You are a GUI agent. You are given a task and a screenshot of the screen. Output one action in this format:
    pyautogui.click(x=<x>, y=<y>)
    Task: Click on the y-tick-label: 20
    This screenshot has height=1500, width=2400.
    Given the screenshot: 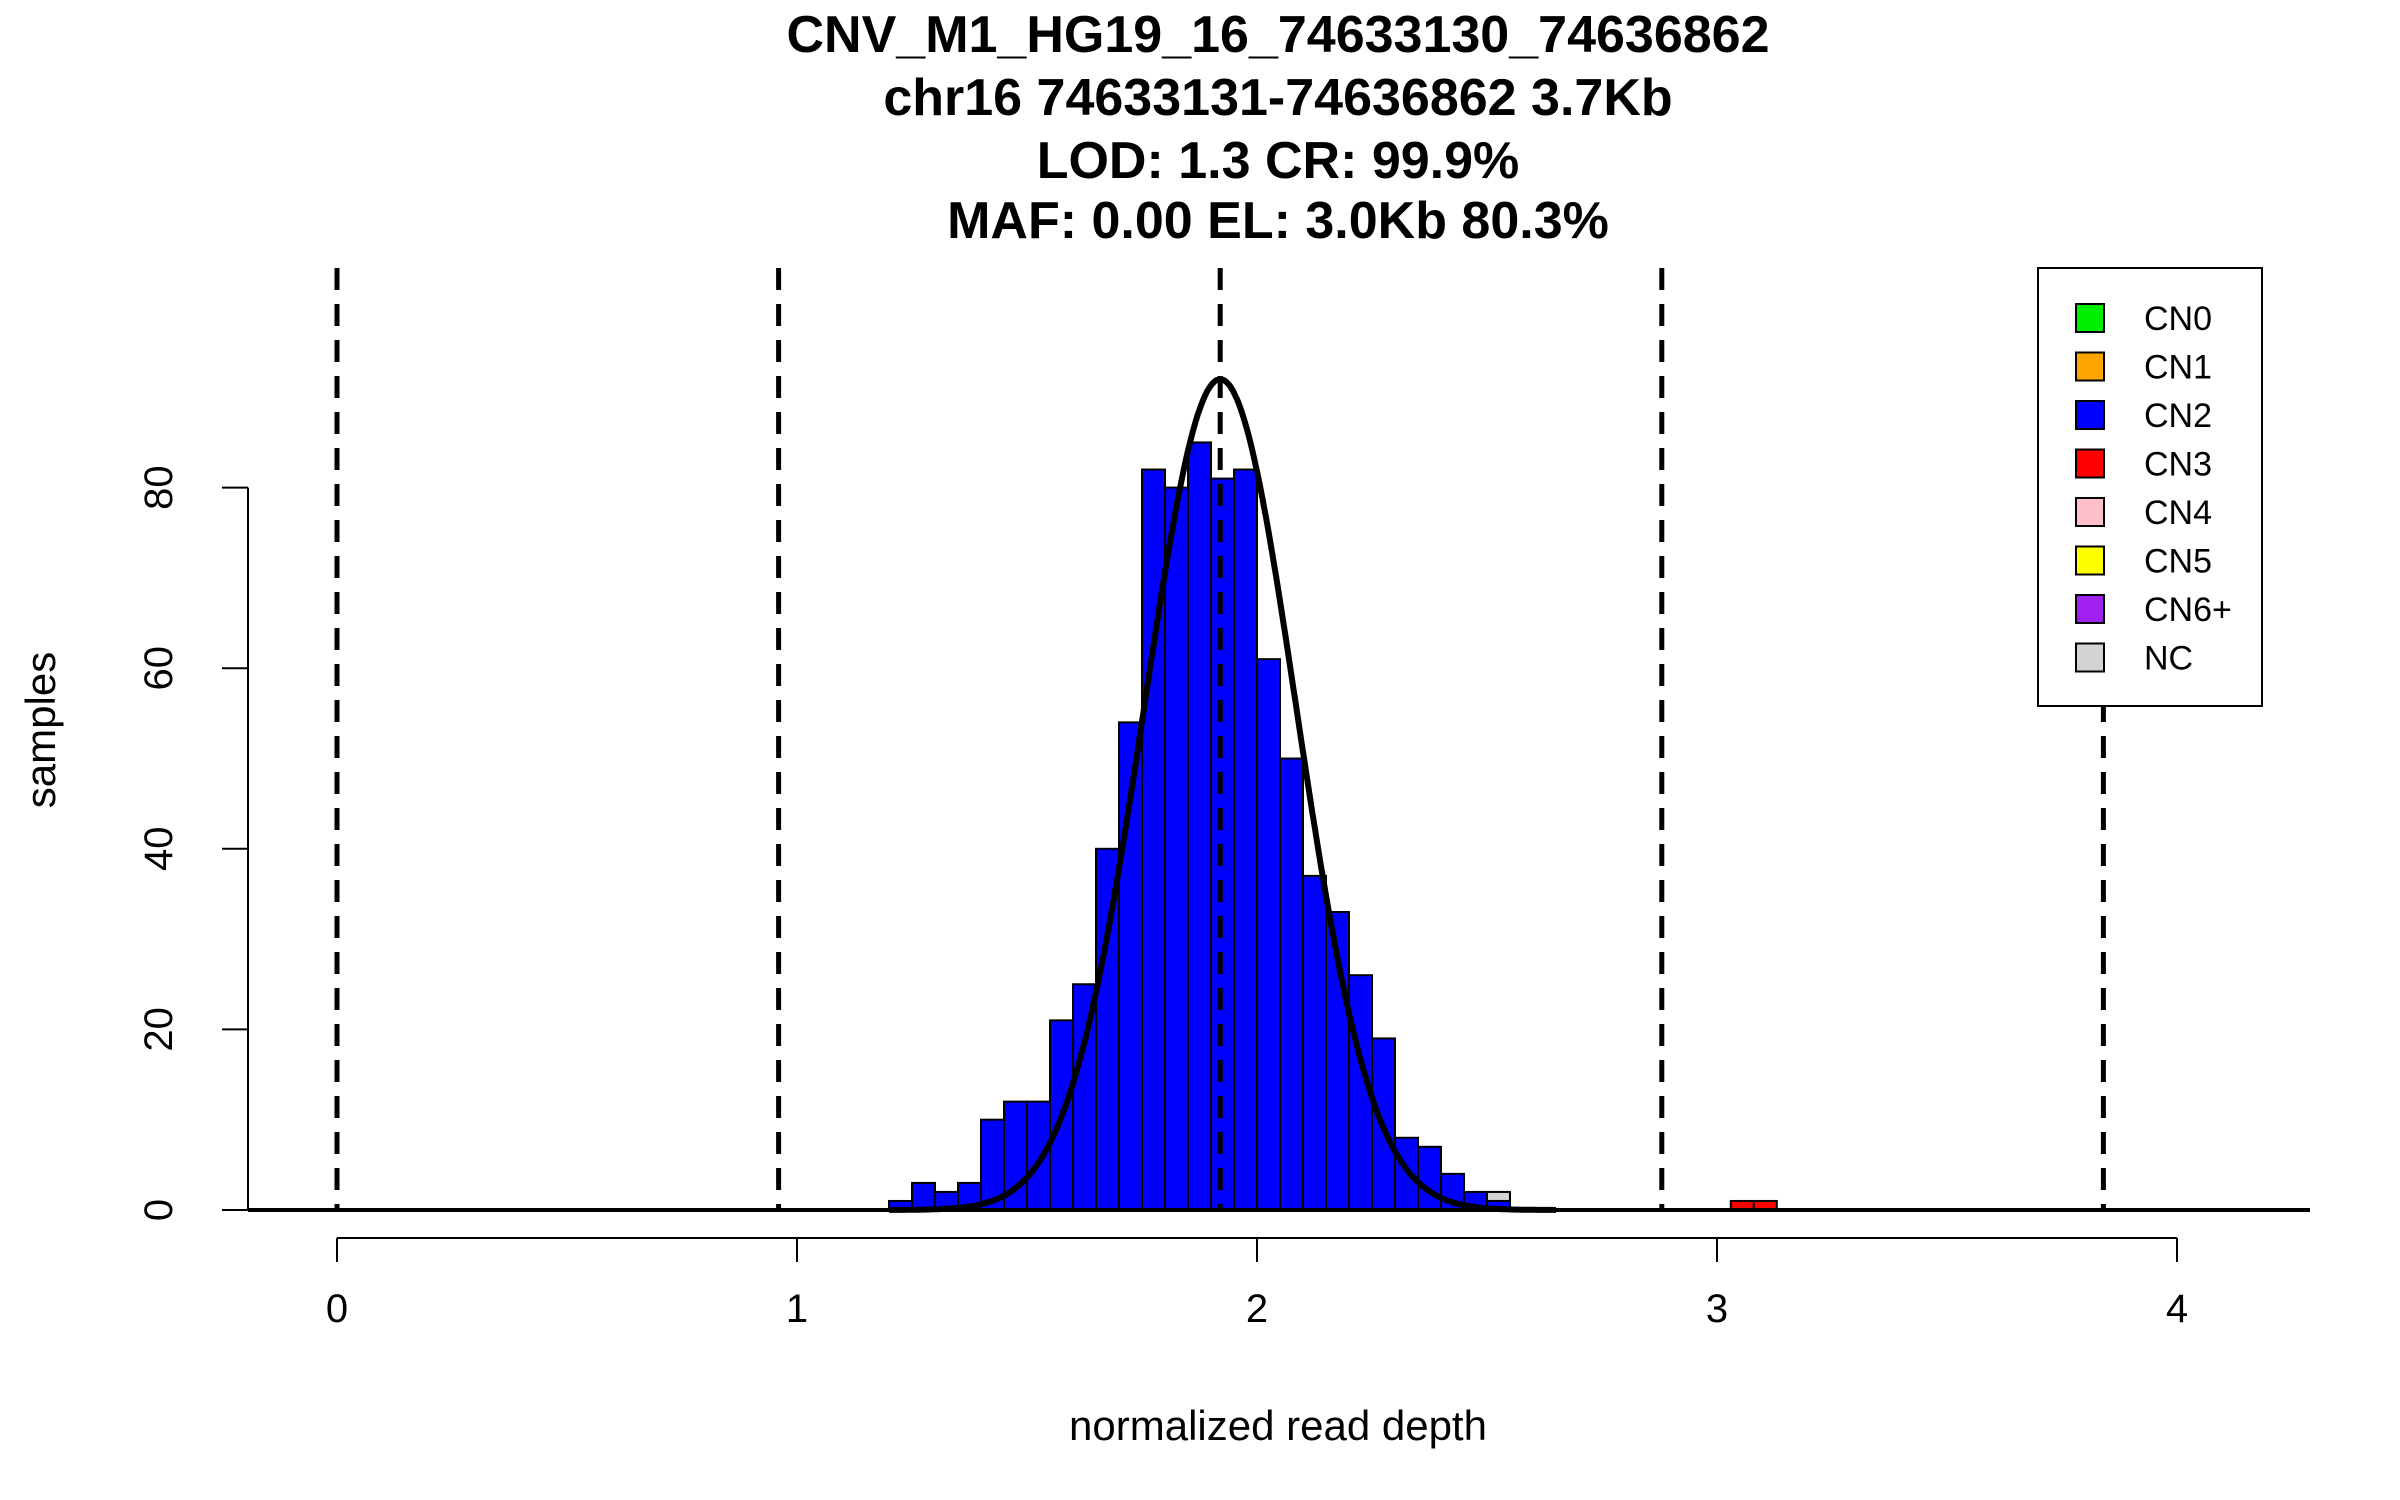 What is the action you would take?
    pyautogui.click(x=159, y=1029)
    